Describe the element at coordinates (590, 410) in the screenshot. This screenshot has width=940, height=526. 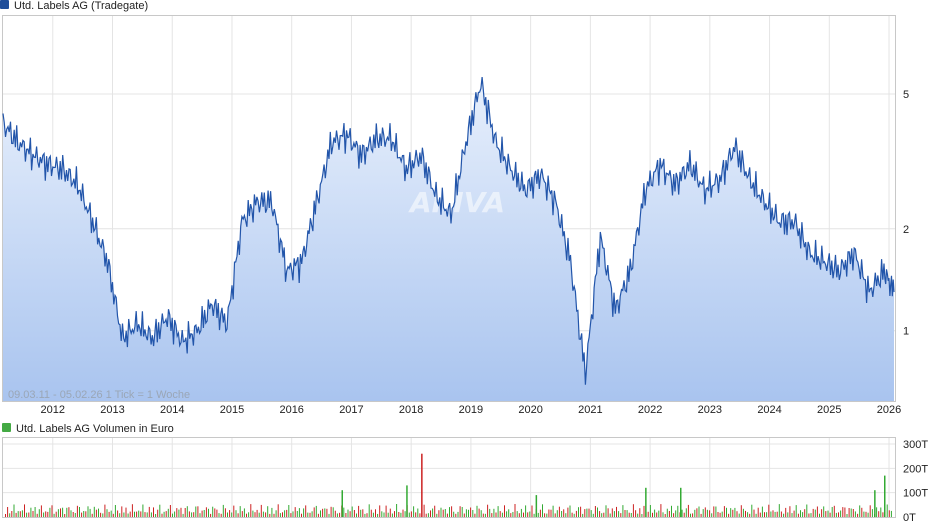
I see `x-tick-label: 2021` at that location.